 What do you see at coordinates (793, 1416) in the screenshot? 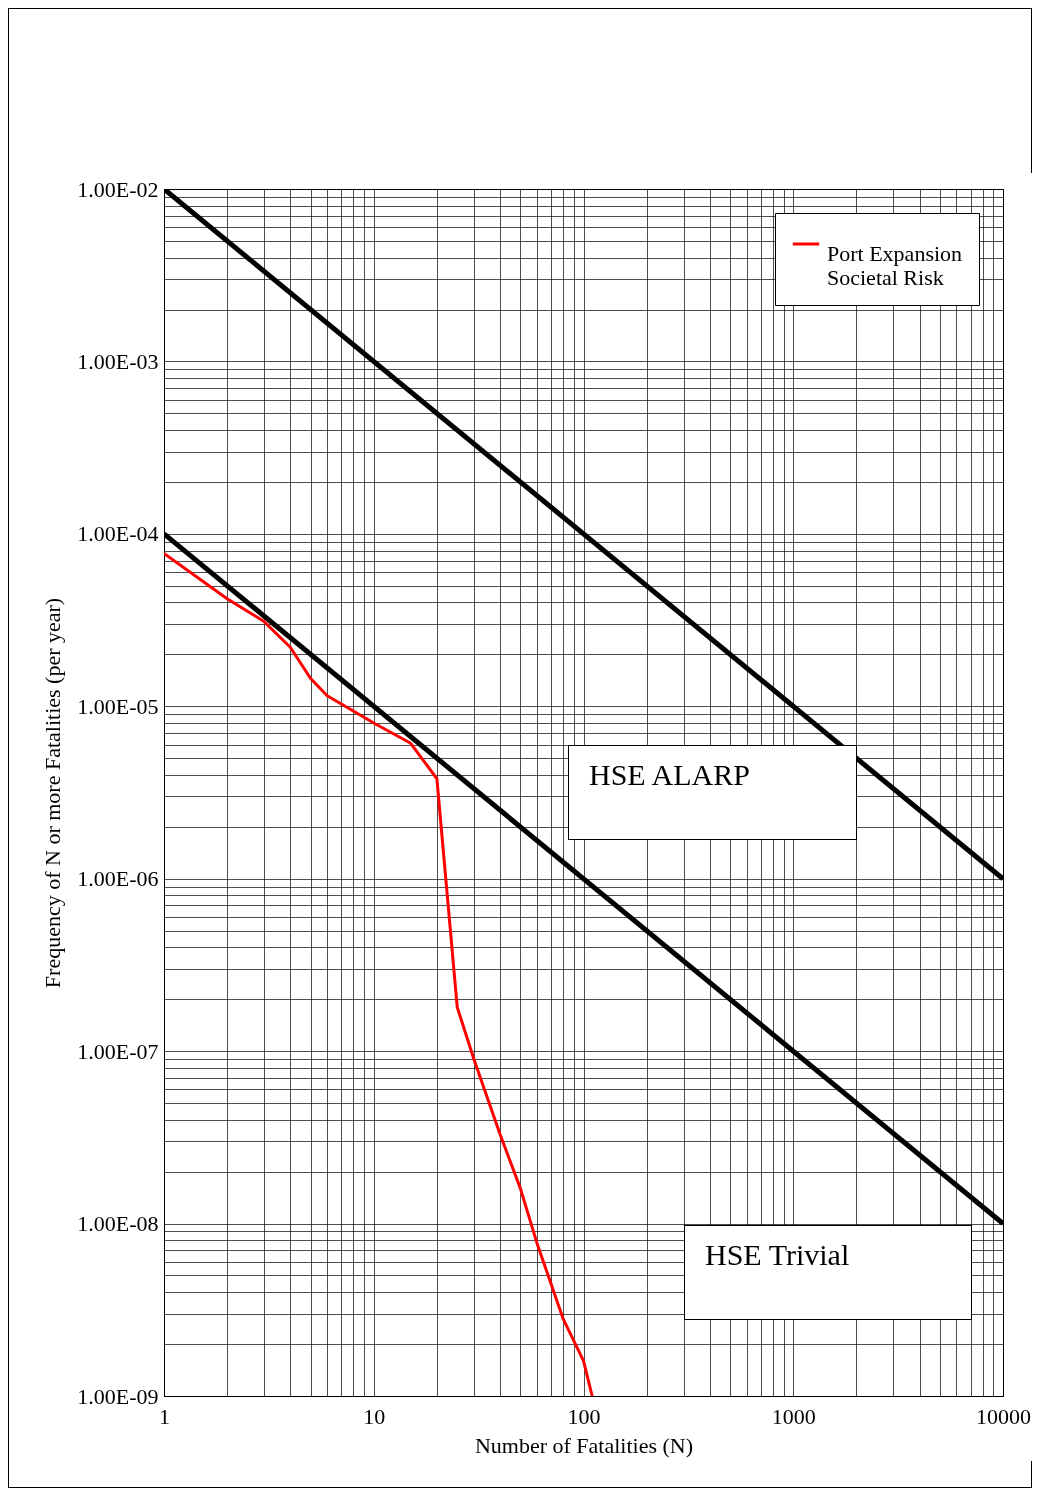
I see `x-tick-label: 1000` at bounding box center [793, 1416].